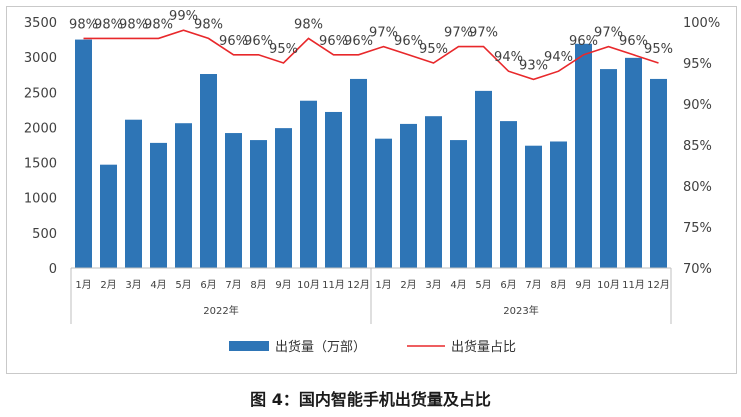  I want to click on right-axis-tick: 100%, so click(701, 23).